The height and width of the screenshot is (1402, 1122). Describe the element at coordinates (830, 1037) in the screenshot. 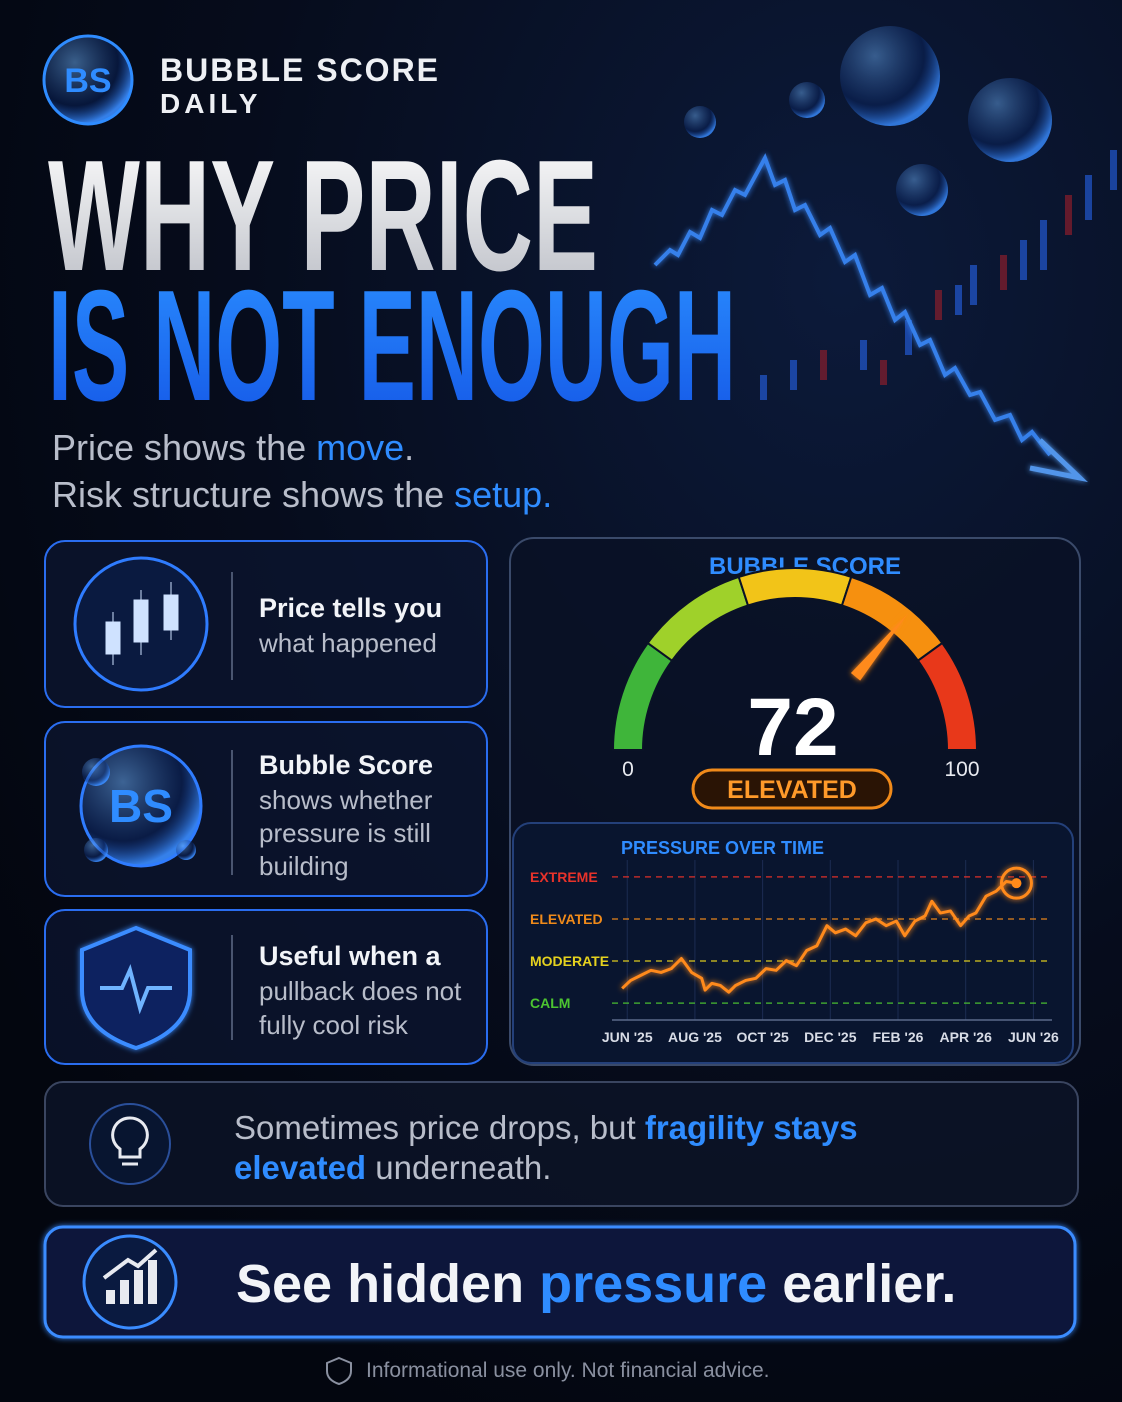

I see `x-tick-label: DEC '25` at that location.